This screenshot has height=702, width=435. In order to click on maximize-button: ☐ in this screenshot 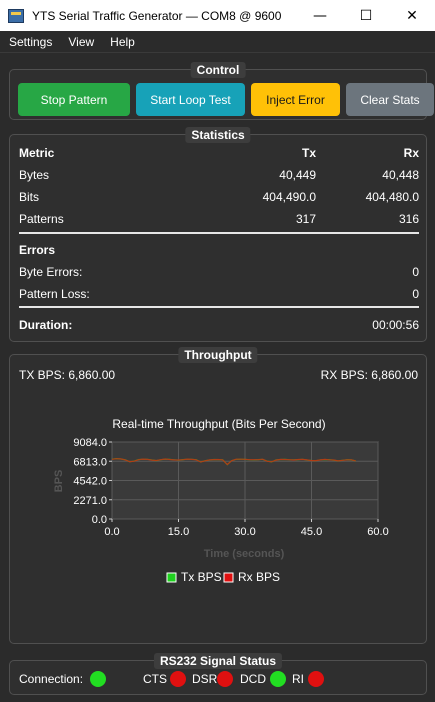, I will do `click(366, 15)`.